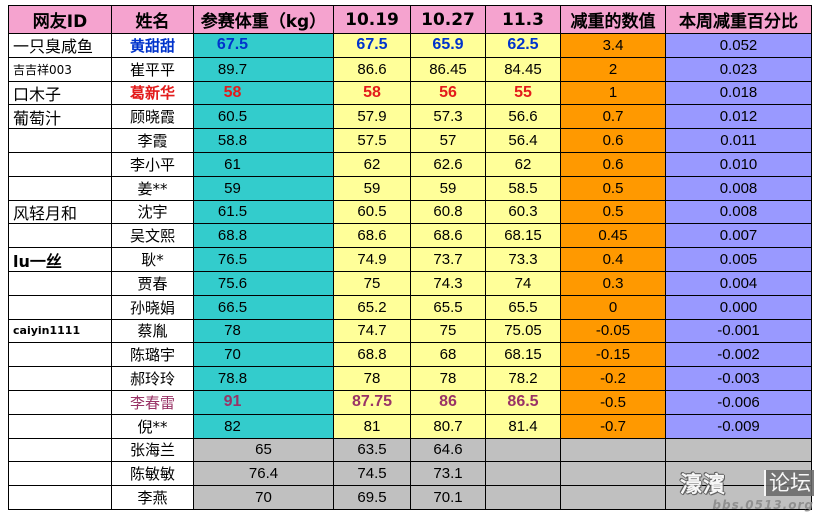 The image size is (822, 518). I want to click on cell-name: 贾春, so click(153, 283).